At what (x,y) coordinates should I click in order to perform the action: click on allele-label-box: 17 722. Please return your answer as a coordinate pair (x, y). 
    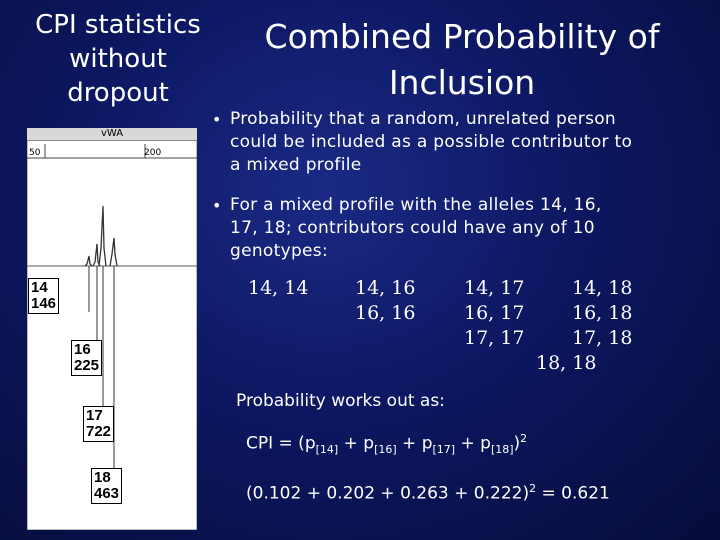
    Looking at the image, I should click on (99, 424).